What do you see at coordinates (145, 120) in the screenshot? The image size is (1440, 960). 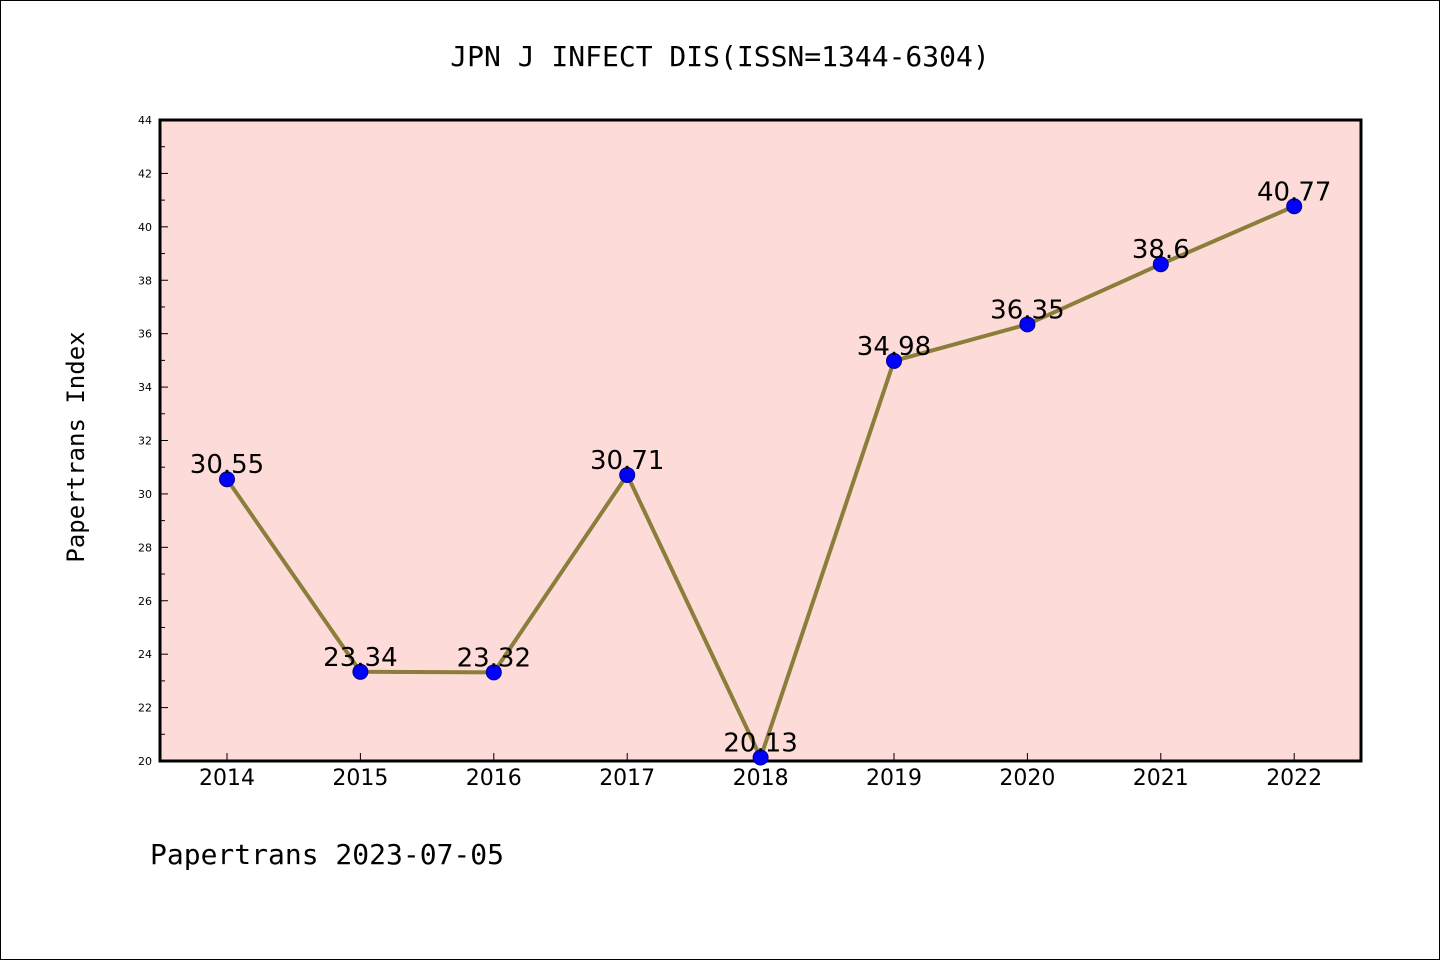 I see `y-tick-label: 44` at bounding box center [145, 120].